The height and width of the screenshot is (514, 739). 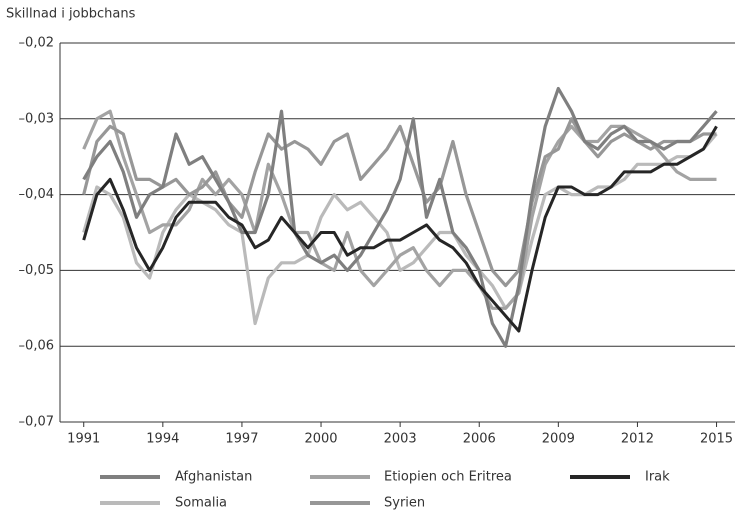 I want to click on x-tick-label: 1997, so click(x=241, y=439).